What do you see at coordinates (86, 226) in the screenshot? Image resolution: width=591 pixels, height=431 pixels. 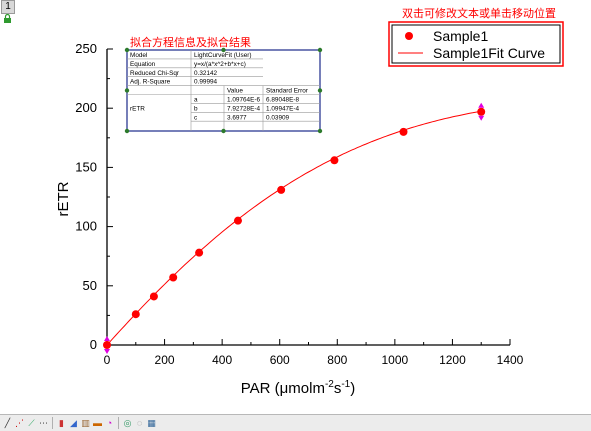 I see `y-tick-label: 100` at bounding box center [86, 226].